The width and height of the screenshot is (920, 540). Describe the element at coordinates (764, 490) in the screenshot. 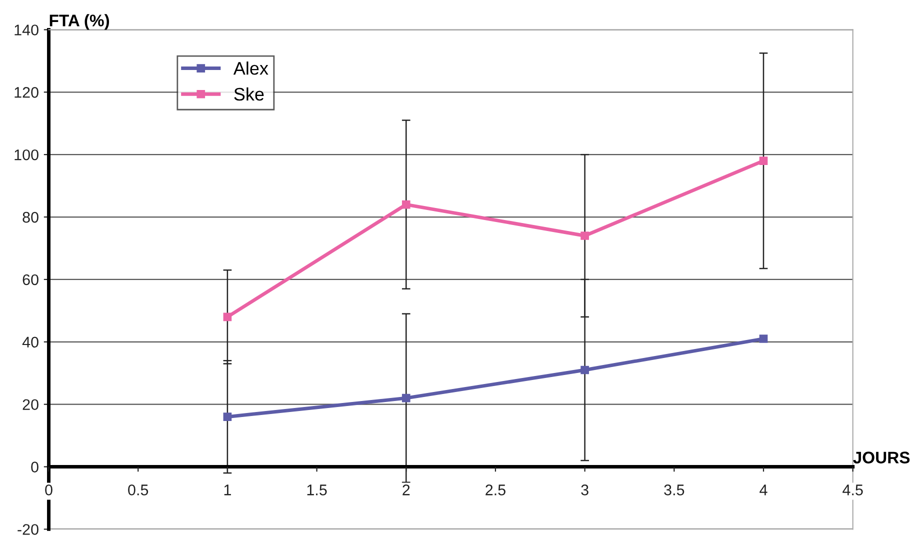

I see `x-tick-label: 4` at that location.